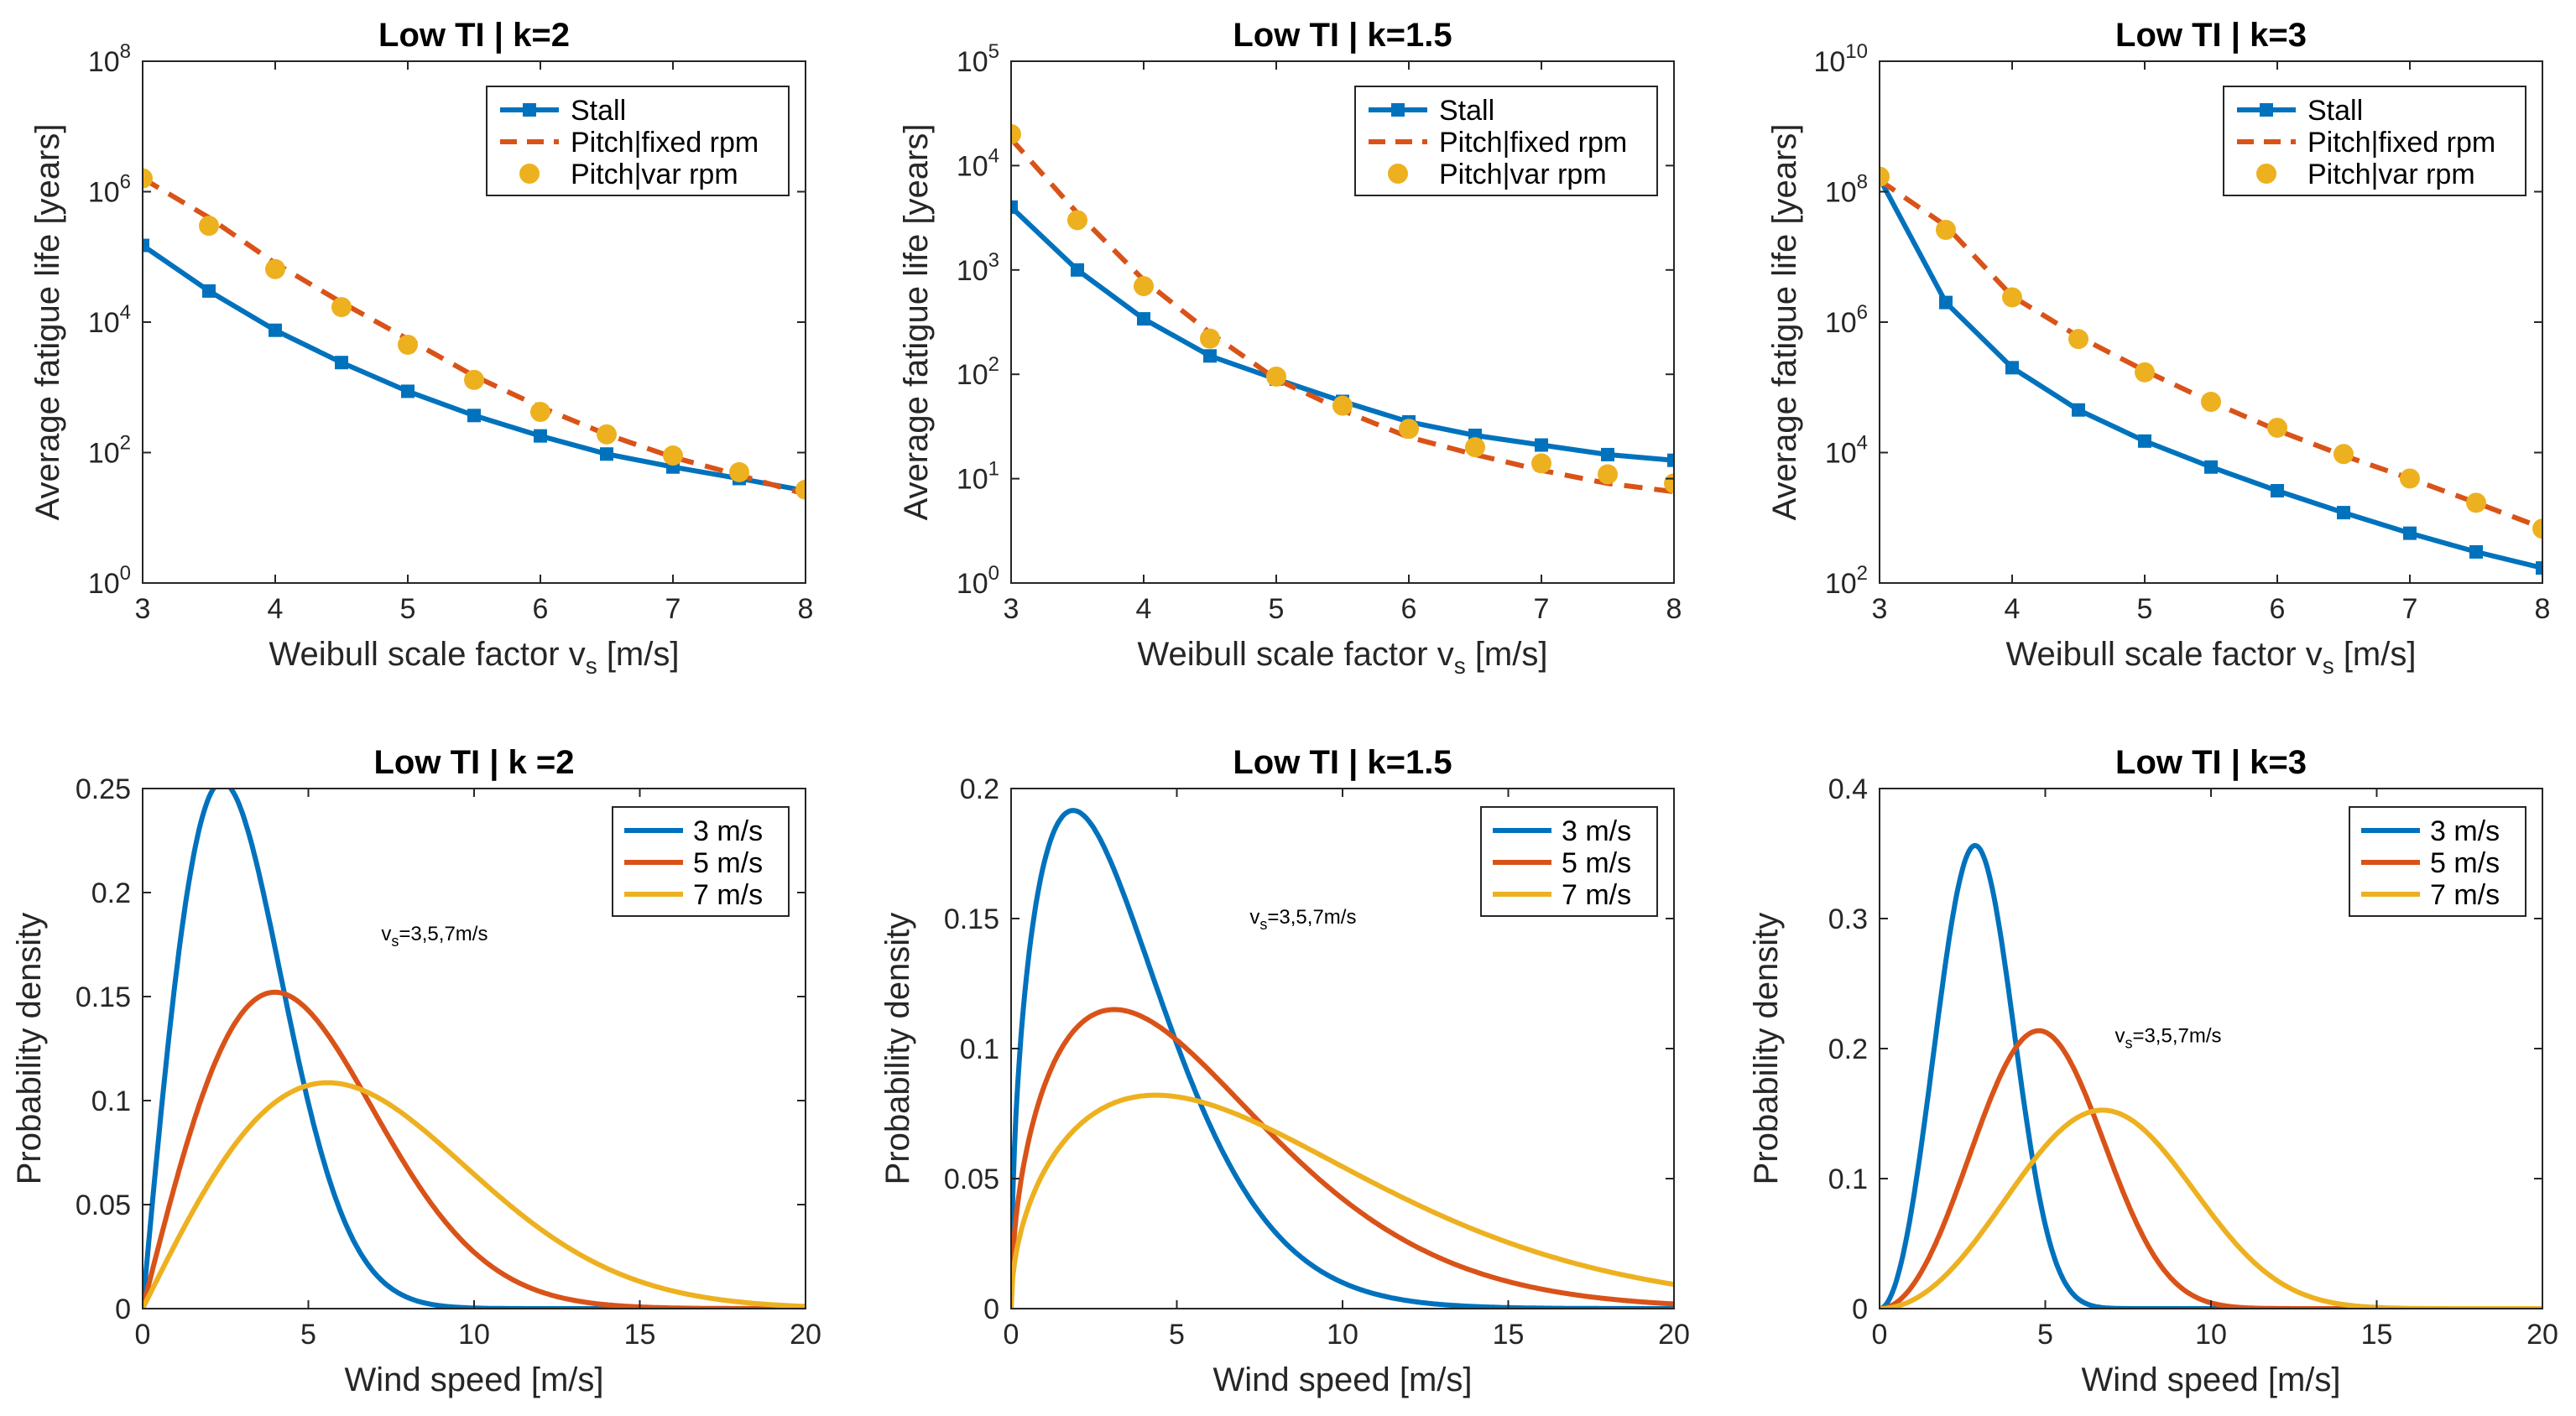 The height and width of the screenshot is (1416, 2576). Describe the element at coordinates (1302, 920) in the screenshot. I see `annotation-scale-factors: vs=3,5,7m/s` at that location.